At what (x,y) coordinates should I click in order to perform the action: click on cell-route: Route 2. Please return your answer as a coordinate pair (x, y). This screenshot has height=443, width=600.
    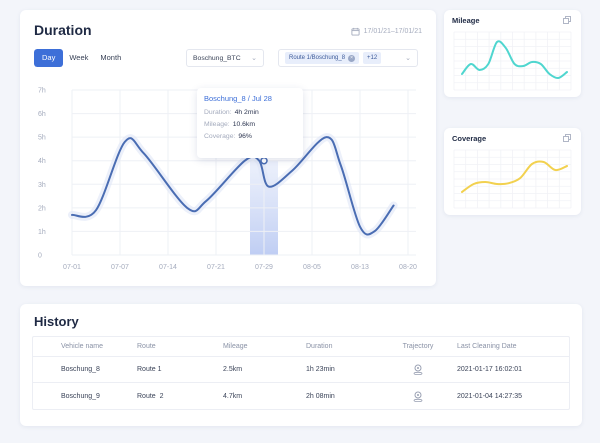
    Looking at the image, I should click on (150, 396).